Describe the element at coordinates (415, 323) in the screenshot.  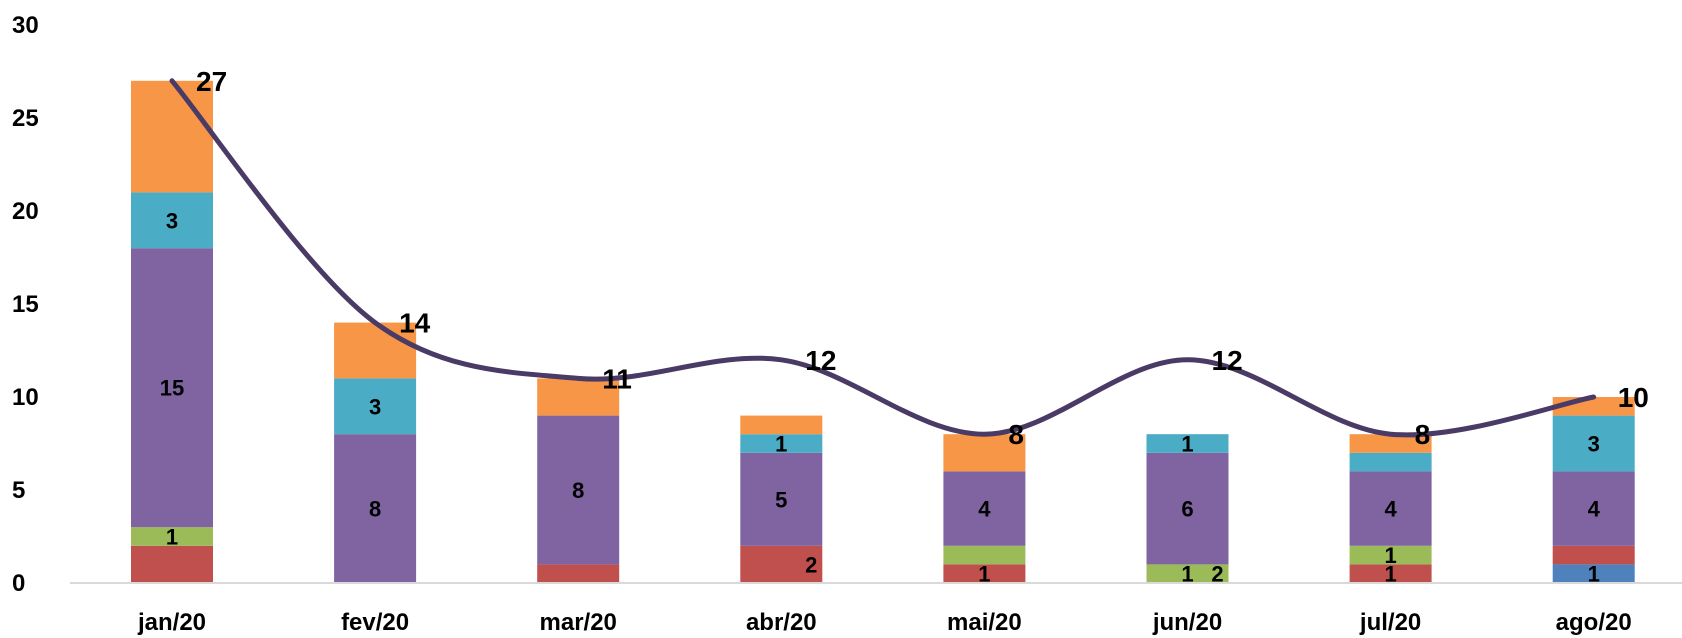
I see `total-value-label: 14` at that location.